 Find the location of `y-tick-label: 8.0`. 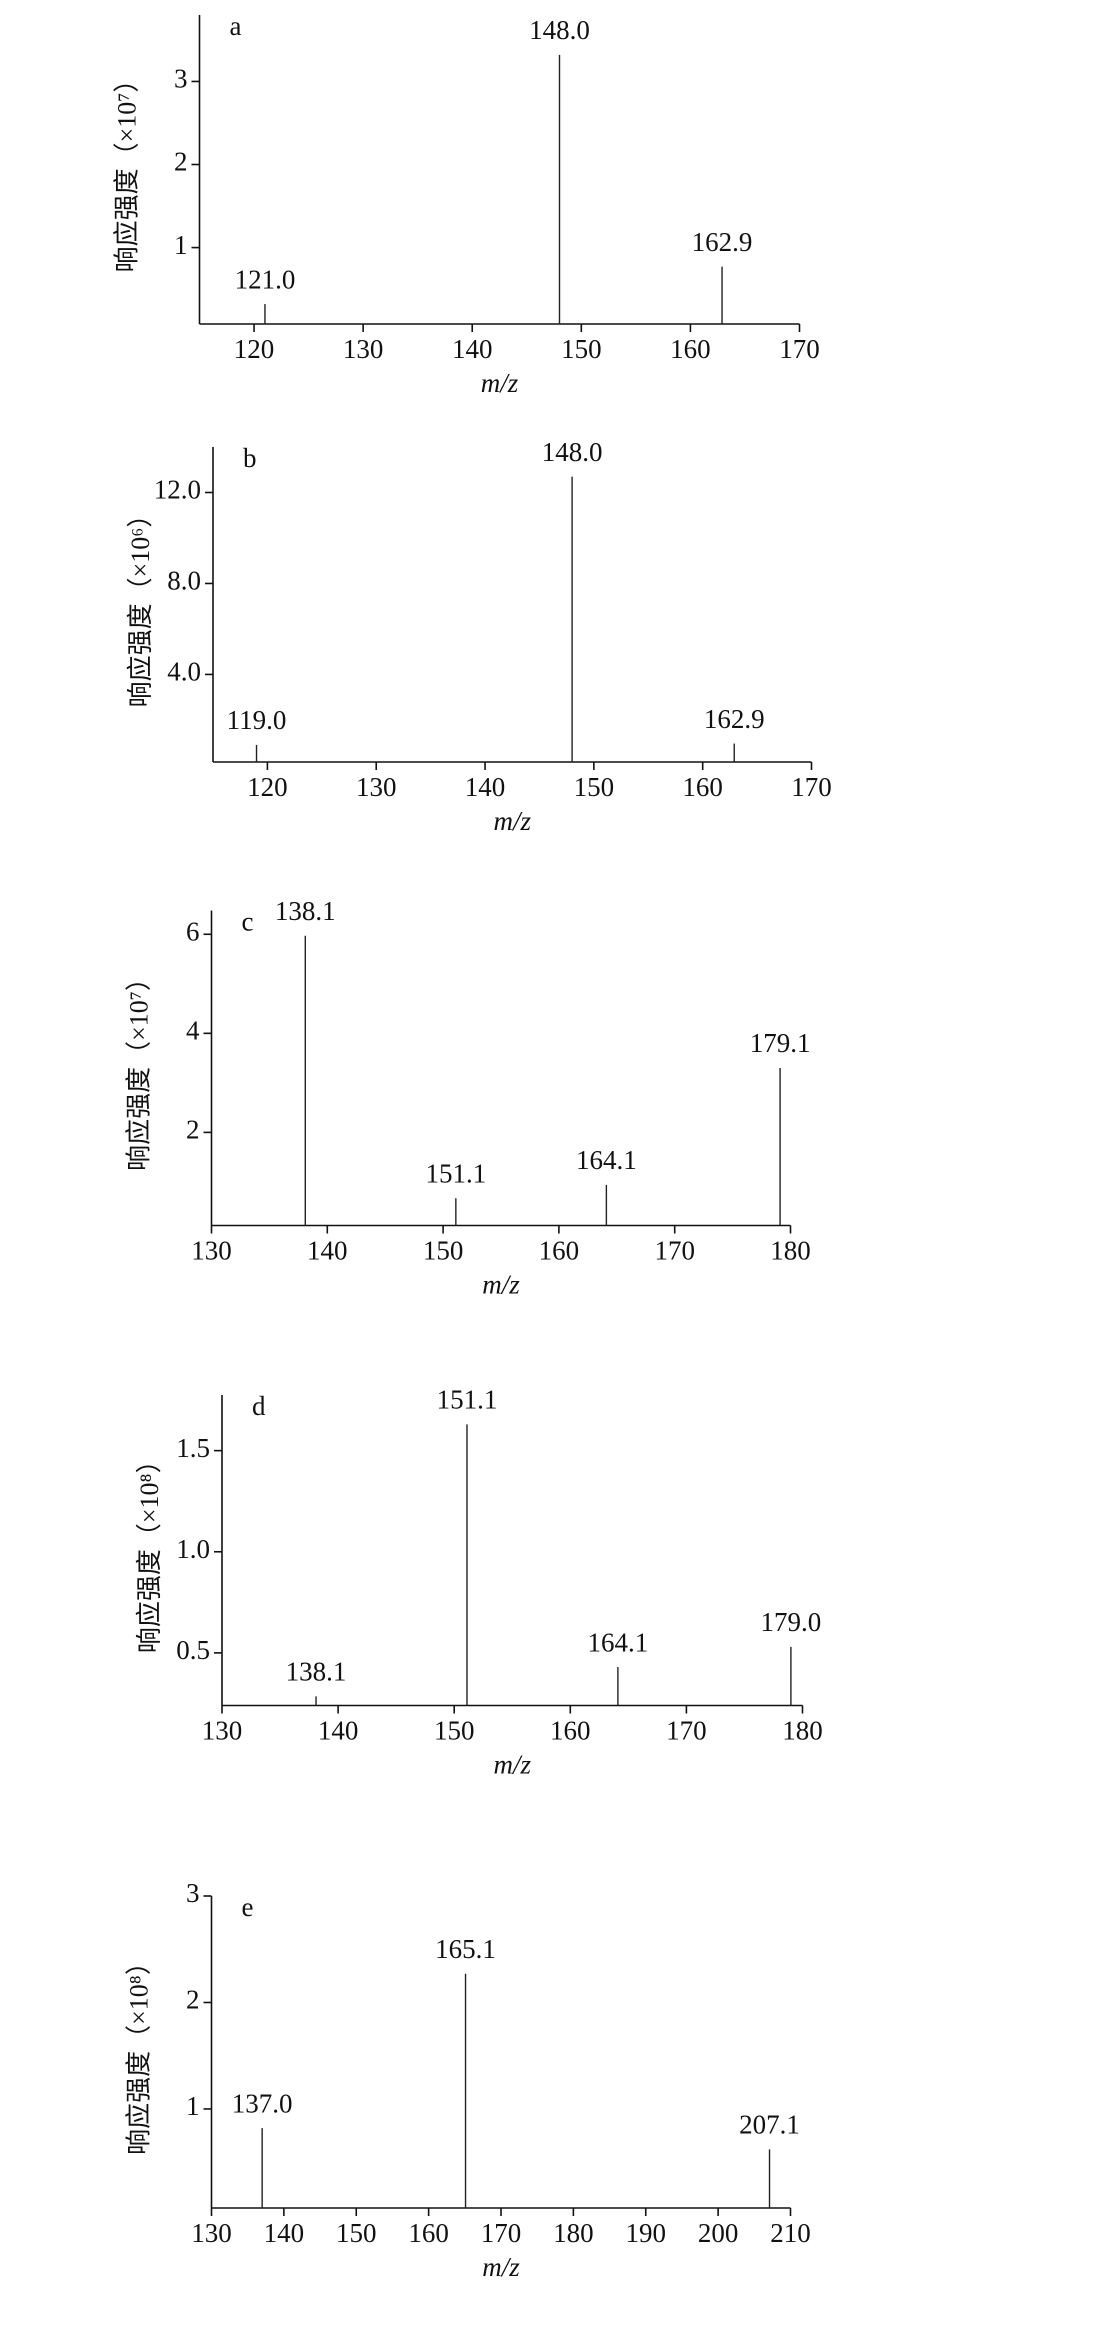

y-tick-label: 8.0 is located at coordinates (184, 581).